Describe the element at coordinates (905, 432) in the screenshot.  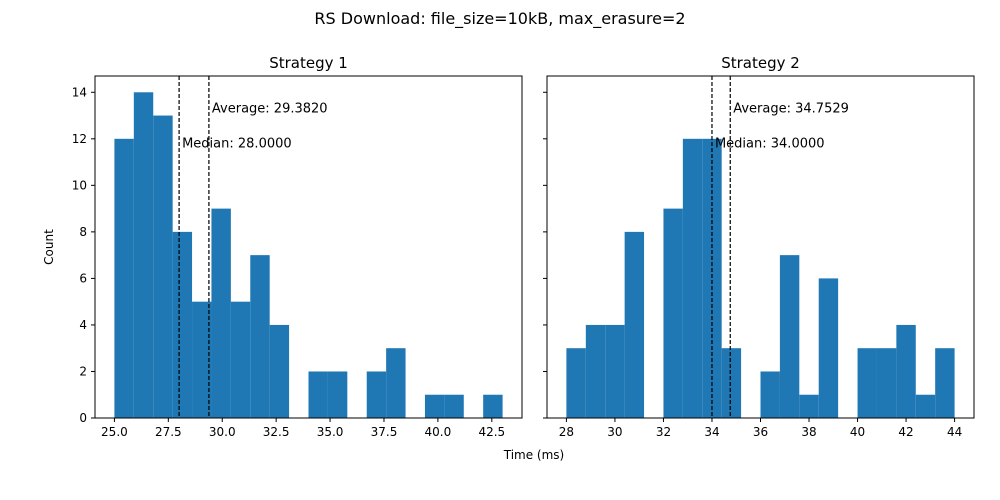
I see `x-tick-label: 42` at that location.